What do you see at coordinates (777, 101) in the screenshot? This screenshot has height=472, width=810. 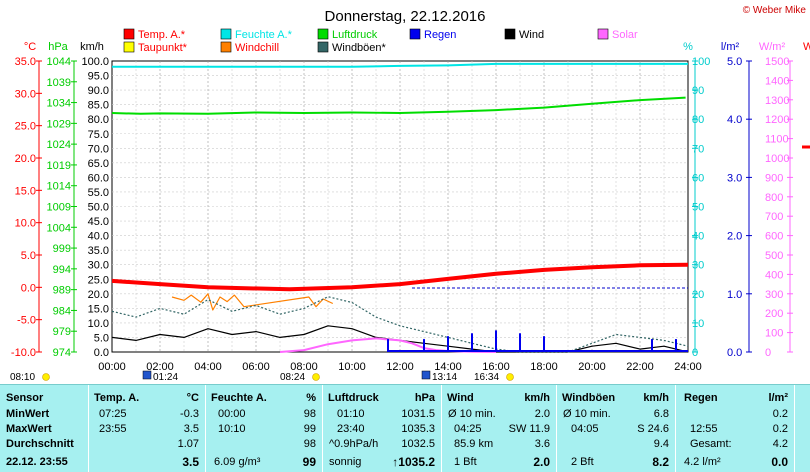 I see `solar-tick-label: 1300` at bounding box center [777, 101].